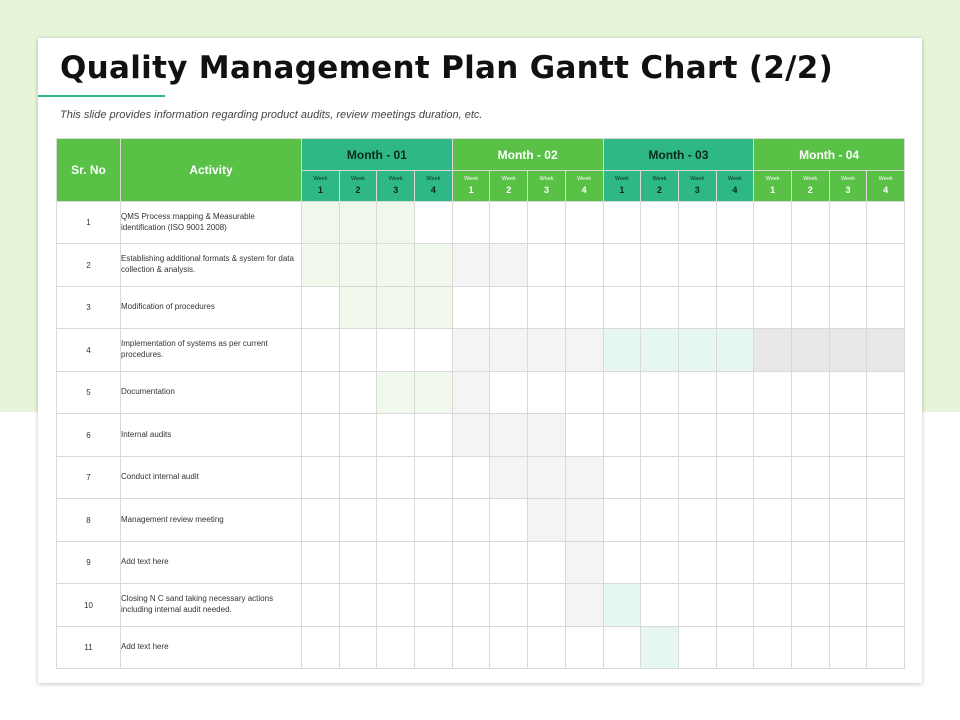 The width and height of the screenshot is (960, 720). I want to click on row-number: 9, so click(88, 562).